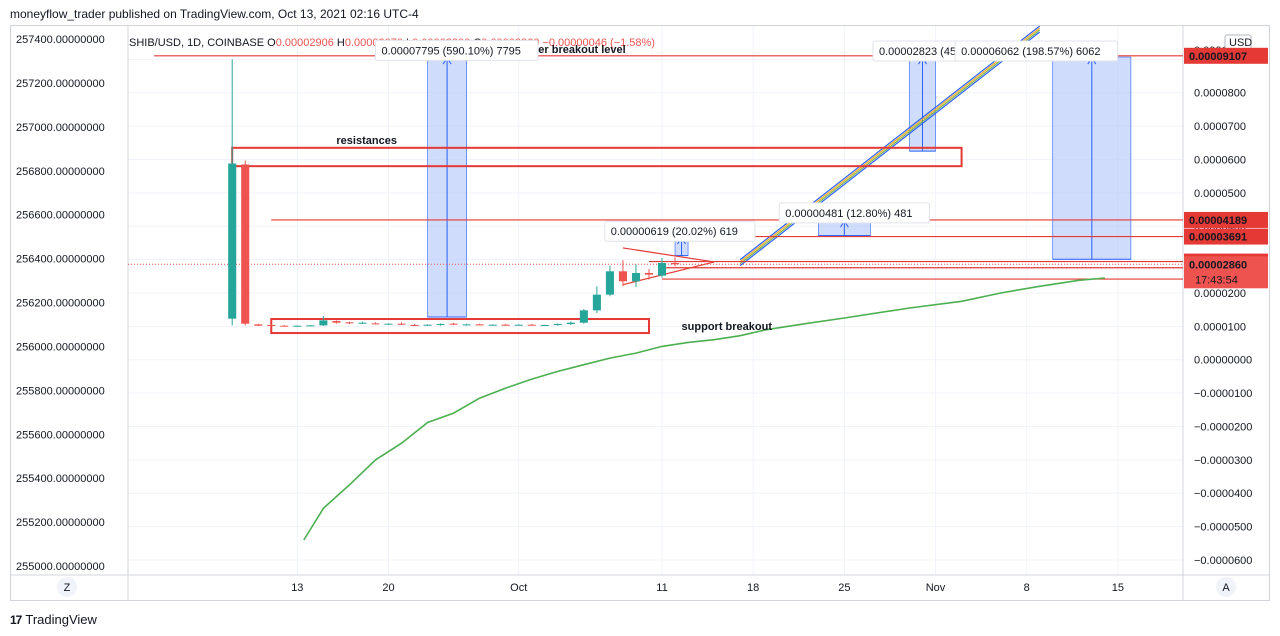 The image size is (1280, 636). Describe the element at coordinates (848, 214) in the screenshot. I see `measurement-label: 0.00000481 (12.80%) 481` at that location.